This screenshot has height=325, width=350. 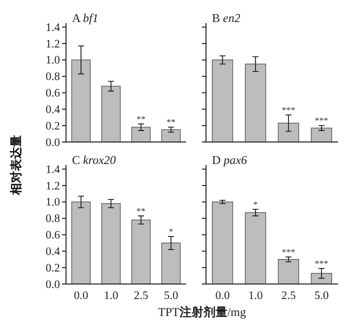 What do you see at coordinates (85, 18) in the screenshot?
I see `chart-title: A bf1` at bounding box center [85, 18].